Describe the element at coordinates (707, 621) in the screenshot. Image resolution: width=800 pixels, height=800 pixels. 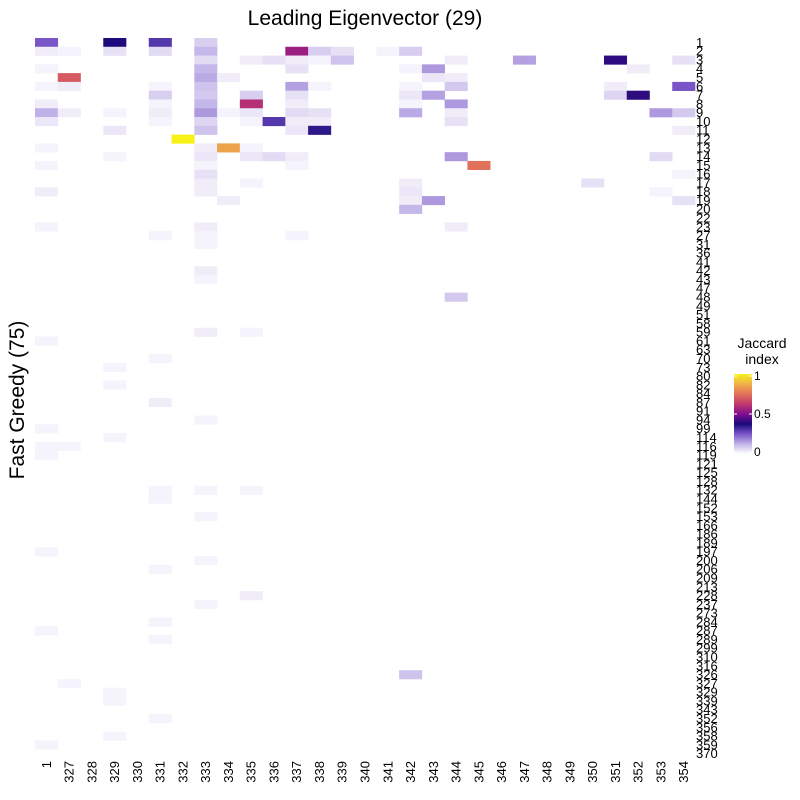
I see `y-tick-label: 284` at that location.